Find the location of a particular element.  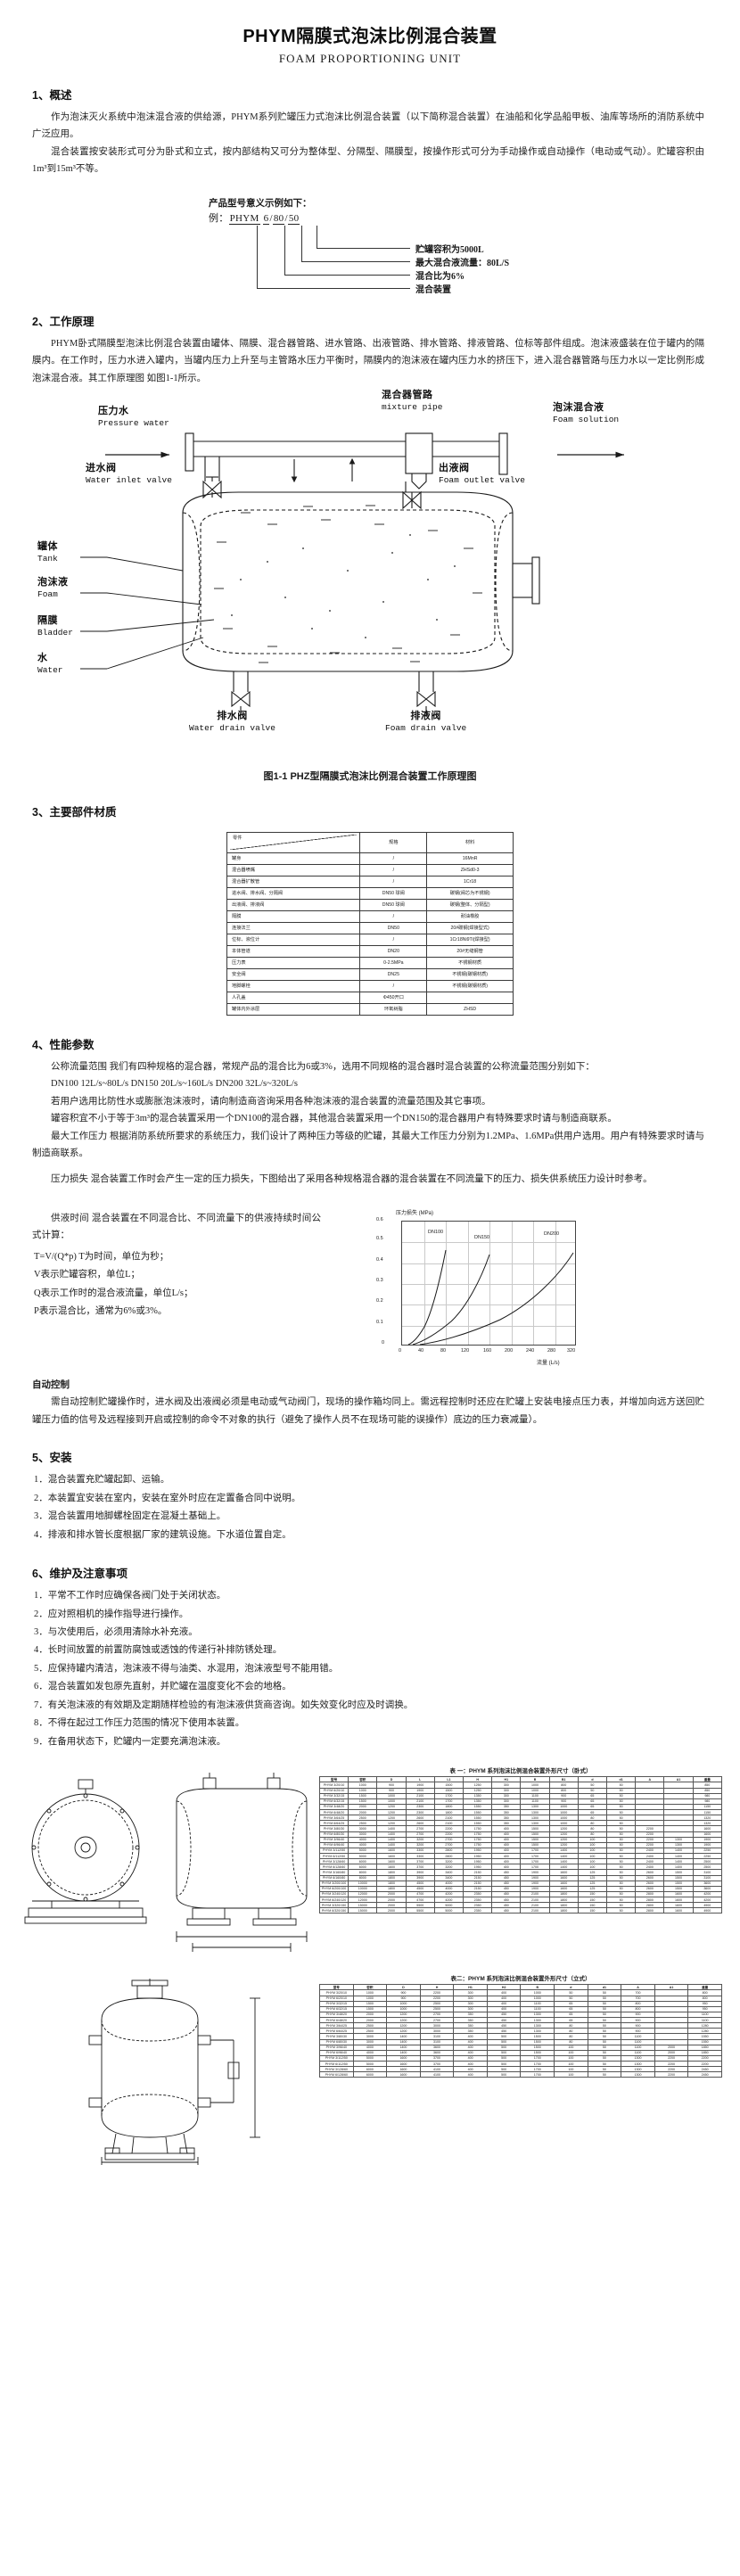

material-table-cell: 16MnR is located at coordinates (470, 858).